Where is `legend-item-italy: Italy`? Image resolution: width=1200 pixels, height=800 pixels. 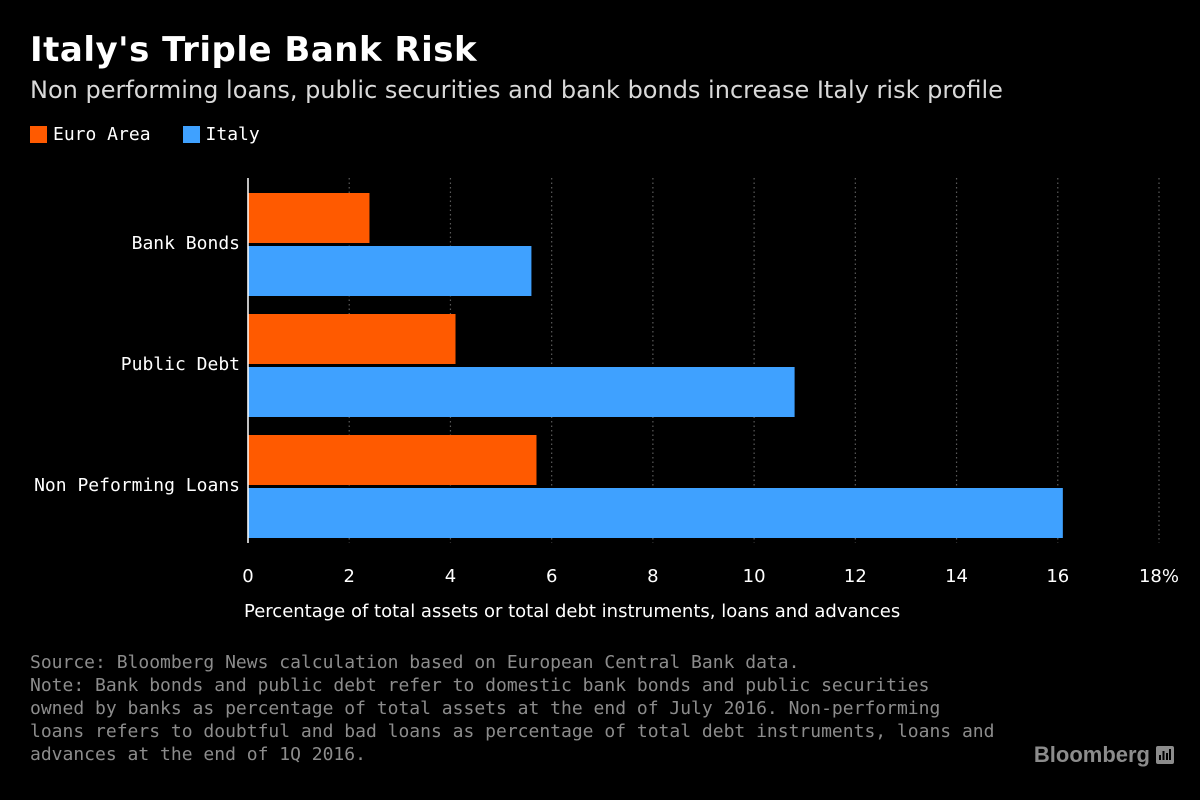 legend-item-italy: Italy is located at coordinates (221, 134).